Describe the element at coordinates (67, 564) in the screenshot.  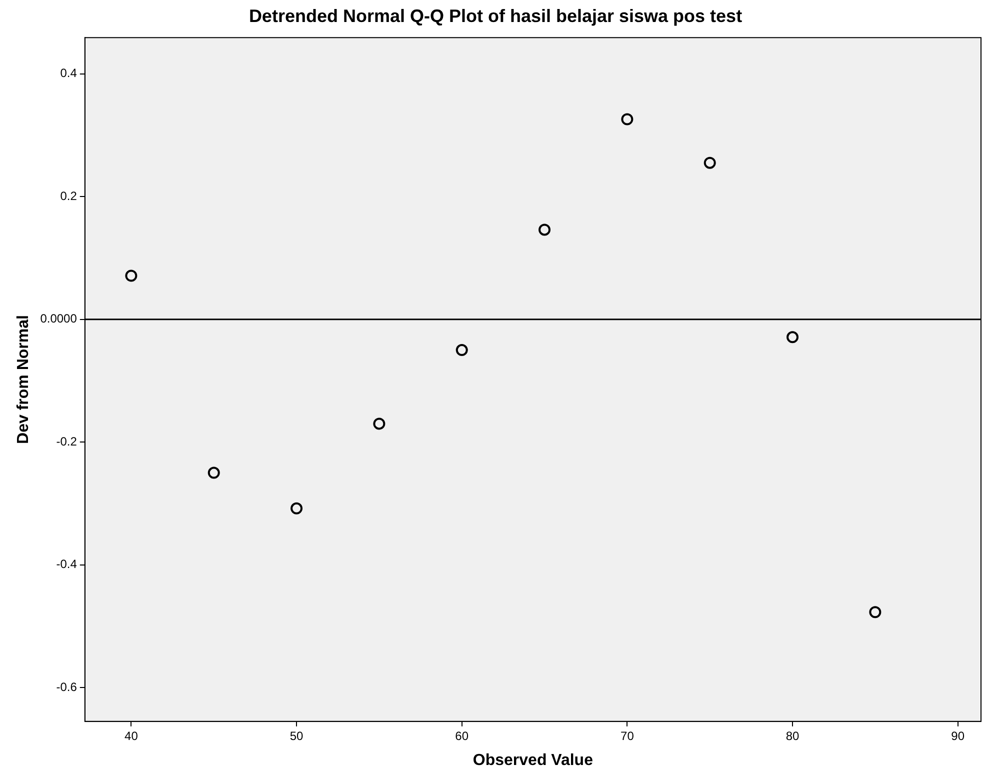
I see `y-tick-label: -0.4` at that location.